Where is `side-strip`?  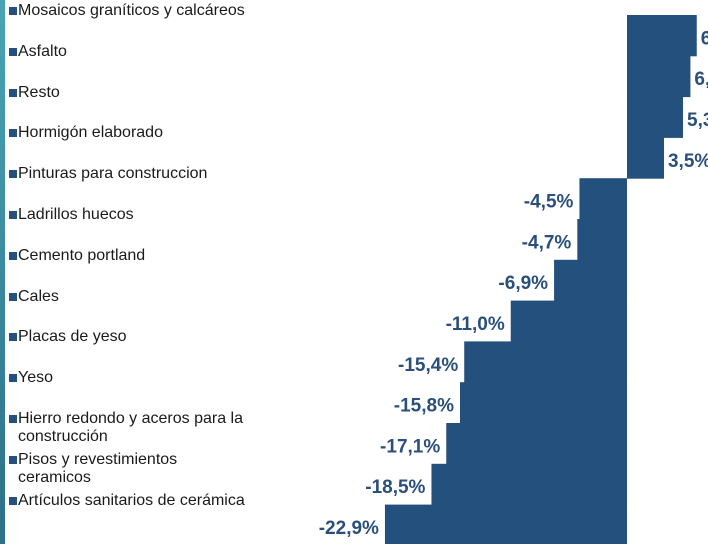
side-strip is located at coordinates (2, 272).